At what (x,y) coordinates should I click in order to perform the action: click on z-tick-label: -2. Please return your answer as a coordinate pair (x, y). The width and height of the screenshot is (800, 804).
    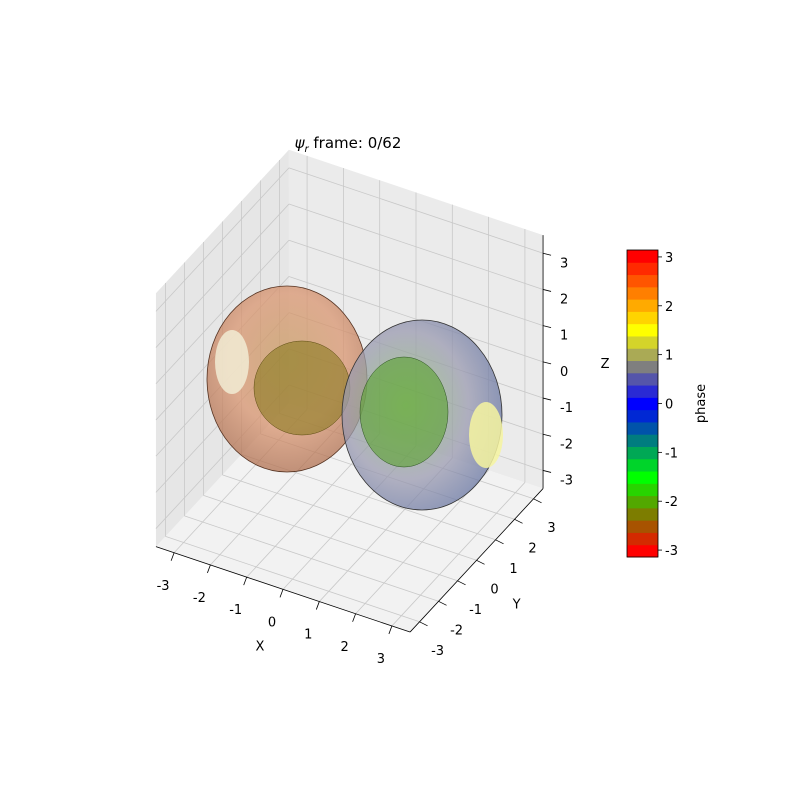
    Looking at the image, I should click on (566, 444).